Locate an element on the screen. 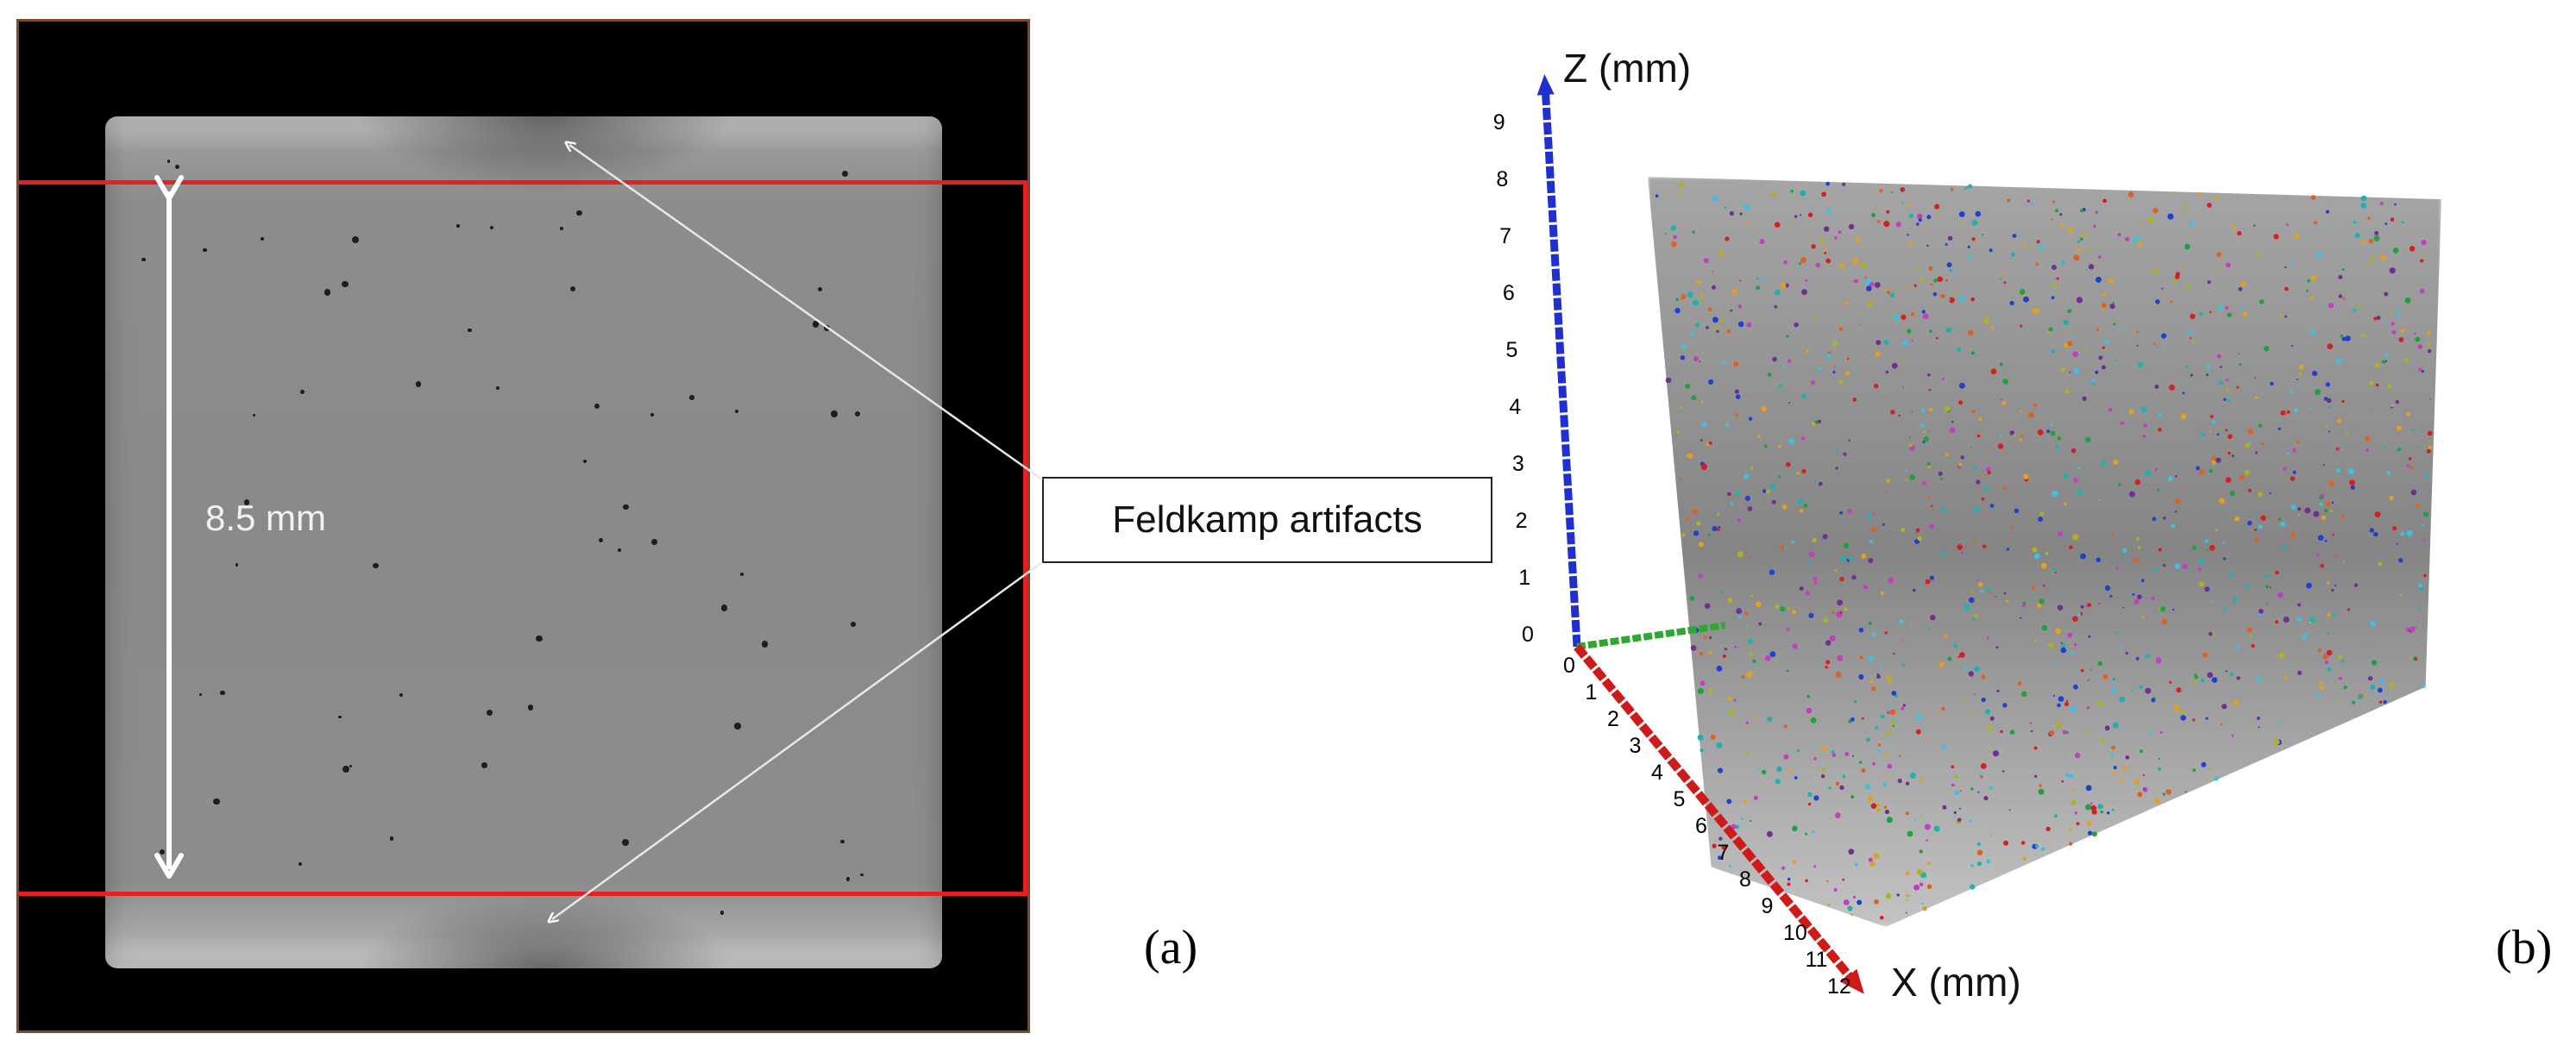  x-tick-label: 9 is located at coordinates (1767, 906).